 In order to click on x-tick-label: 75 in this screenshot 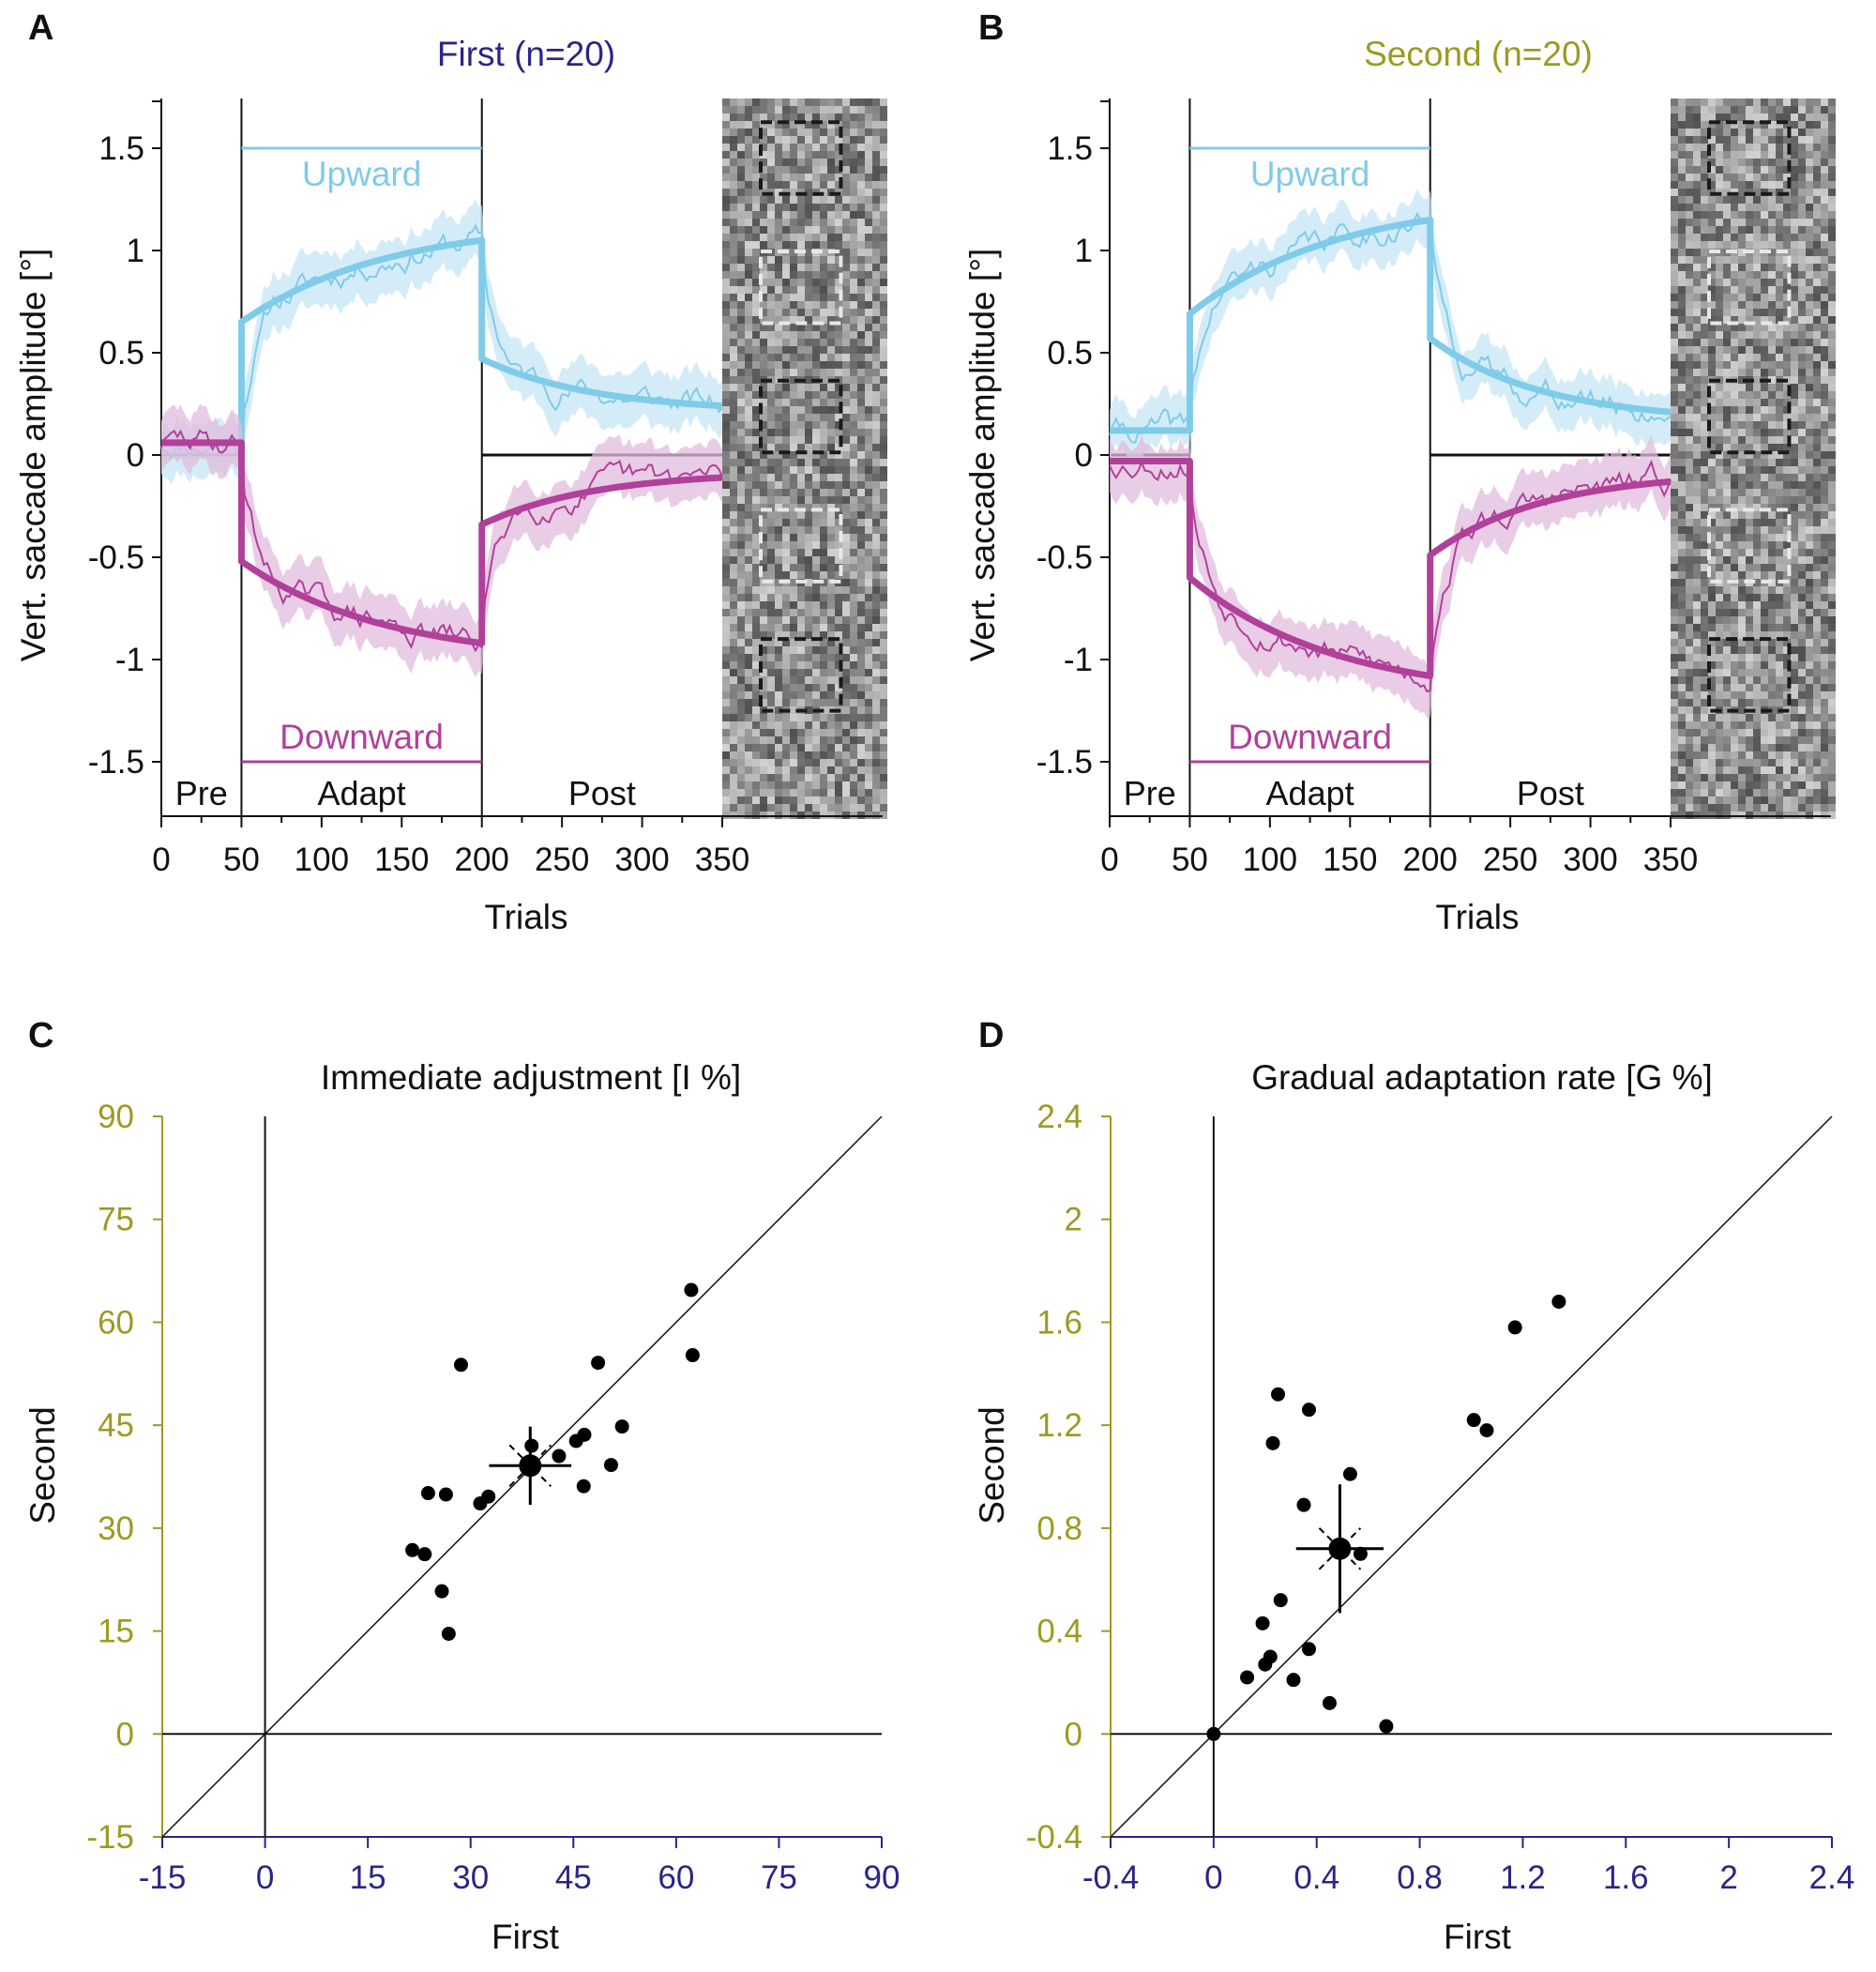, I will do `click(779, 1878)`.